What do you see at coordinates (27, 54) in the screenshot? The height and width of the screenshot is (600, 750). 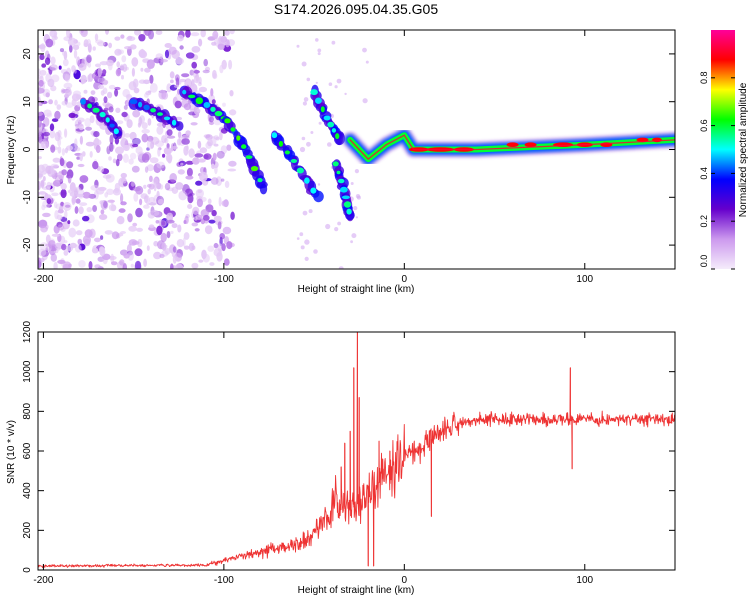 I see `spectrogram-y-tick-label: 20` at bounding box center [27, 54].